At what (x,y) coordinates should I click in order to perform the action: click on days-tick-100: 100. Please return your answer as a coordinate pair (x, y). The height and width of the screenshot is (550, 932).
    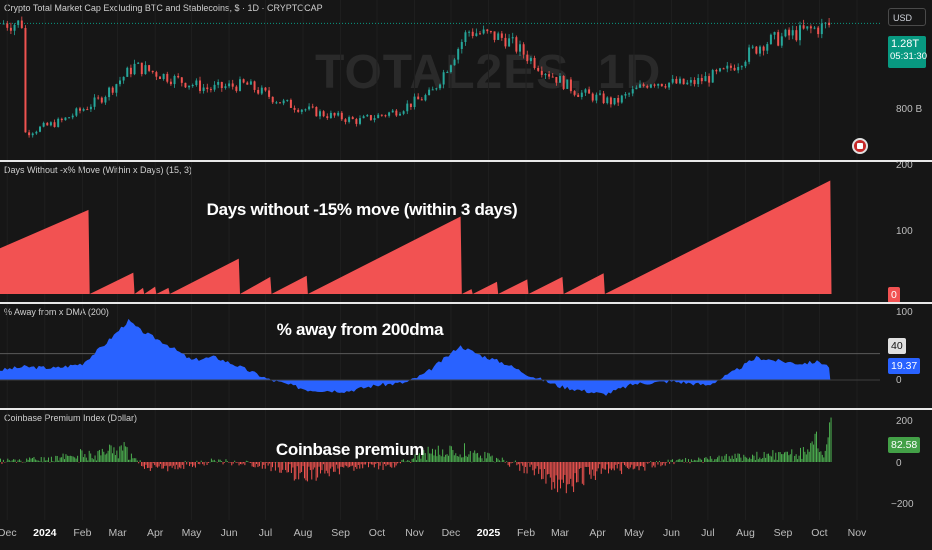
    Looking at the image, I should click on (904, 231).